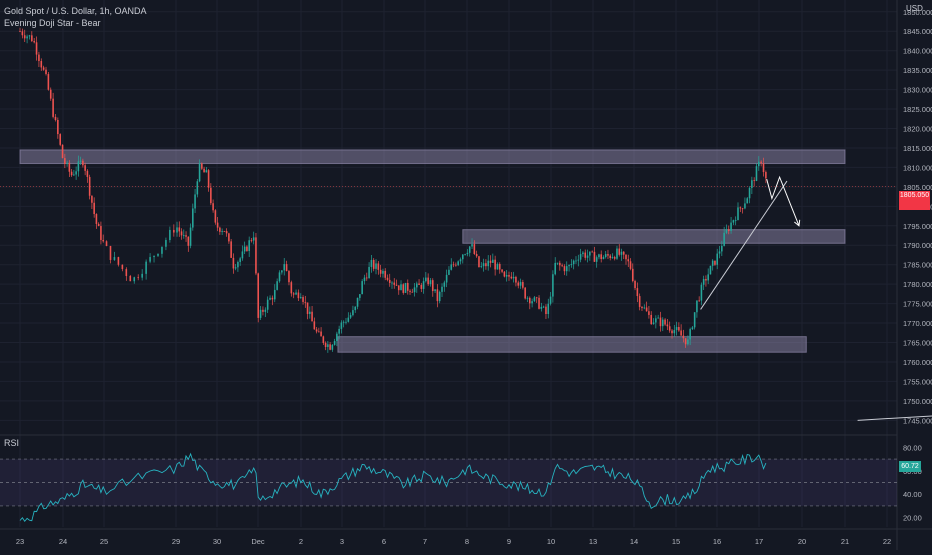 Image resolution: width=932 pixels, height=555 pixels. What do you see at coordinates (917, 31) in the screenshot?
I see `price-tick-label: 1845.000` at bounding box center [917, 31].